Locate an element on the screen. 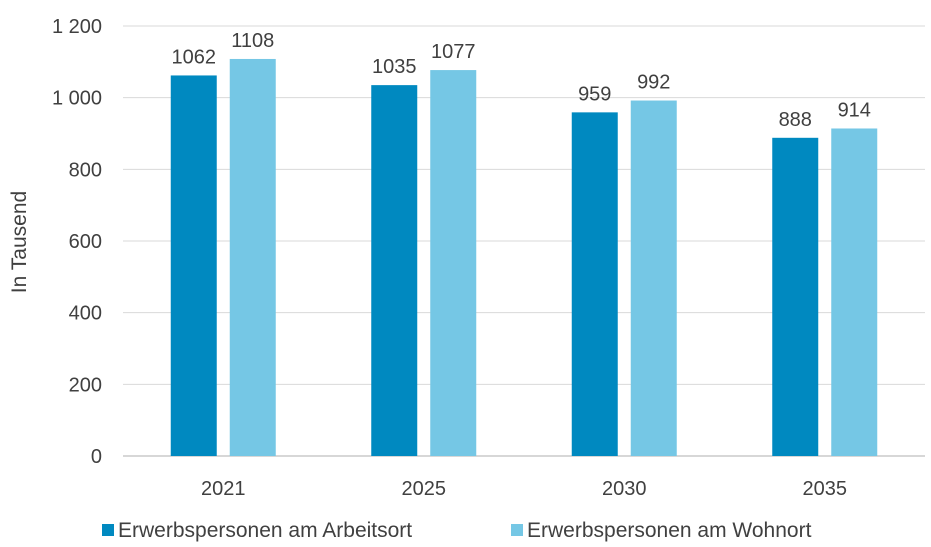 The height and width of the screenshot is (547, 931). data-labels: 1062 1108 1035 1077 959 992 888 914 is located at coordinates (521, 80).